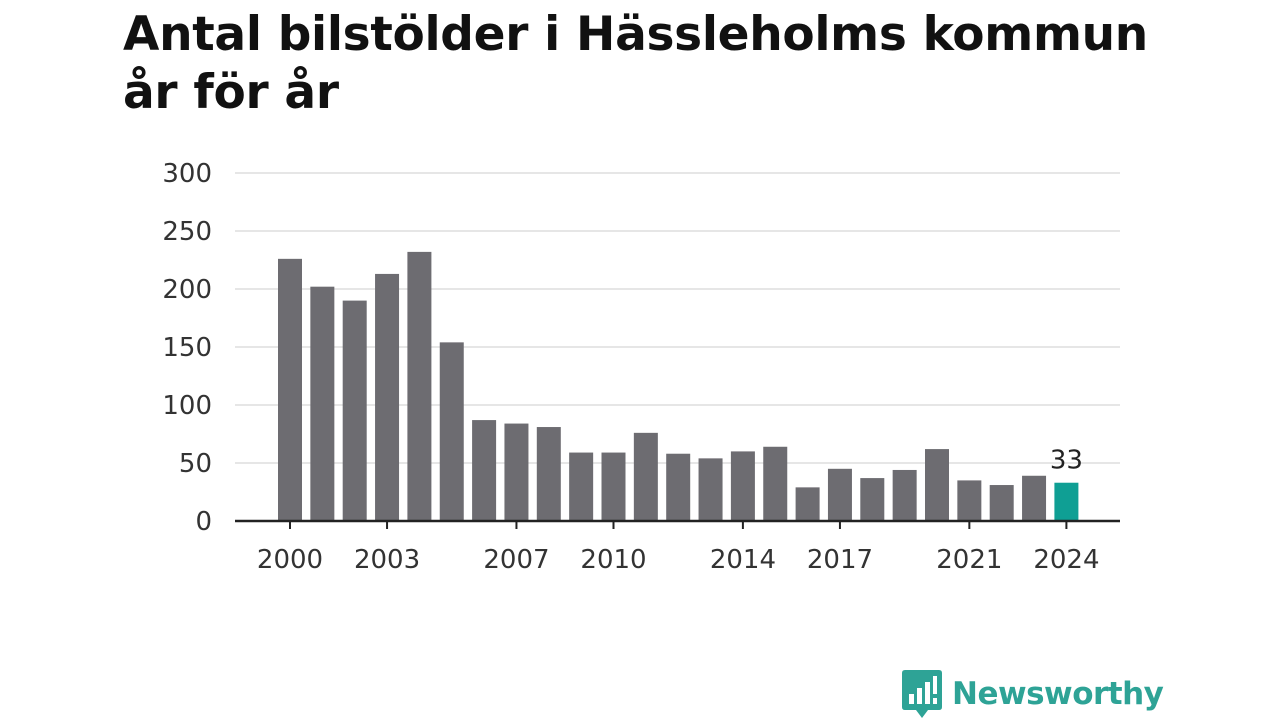 The height and width of the screenshot is (720, 1280). Describe the element at coordinates (195, 464) in the screenshot. I see `y-tick-label: 50` at that location.